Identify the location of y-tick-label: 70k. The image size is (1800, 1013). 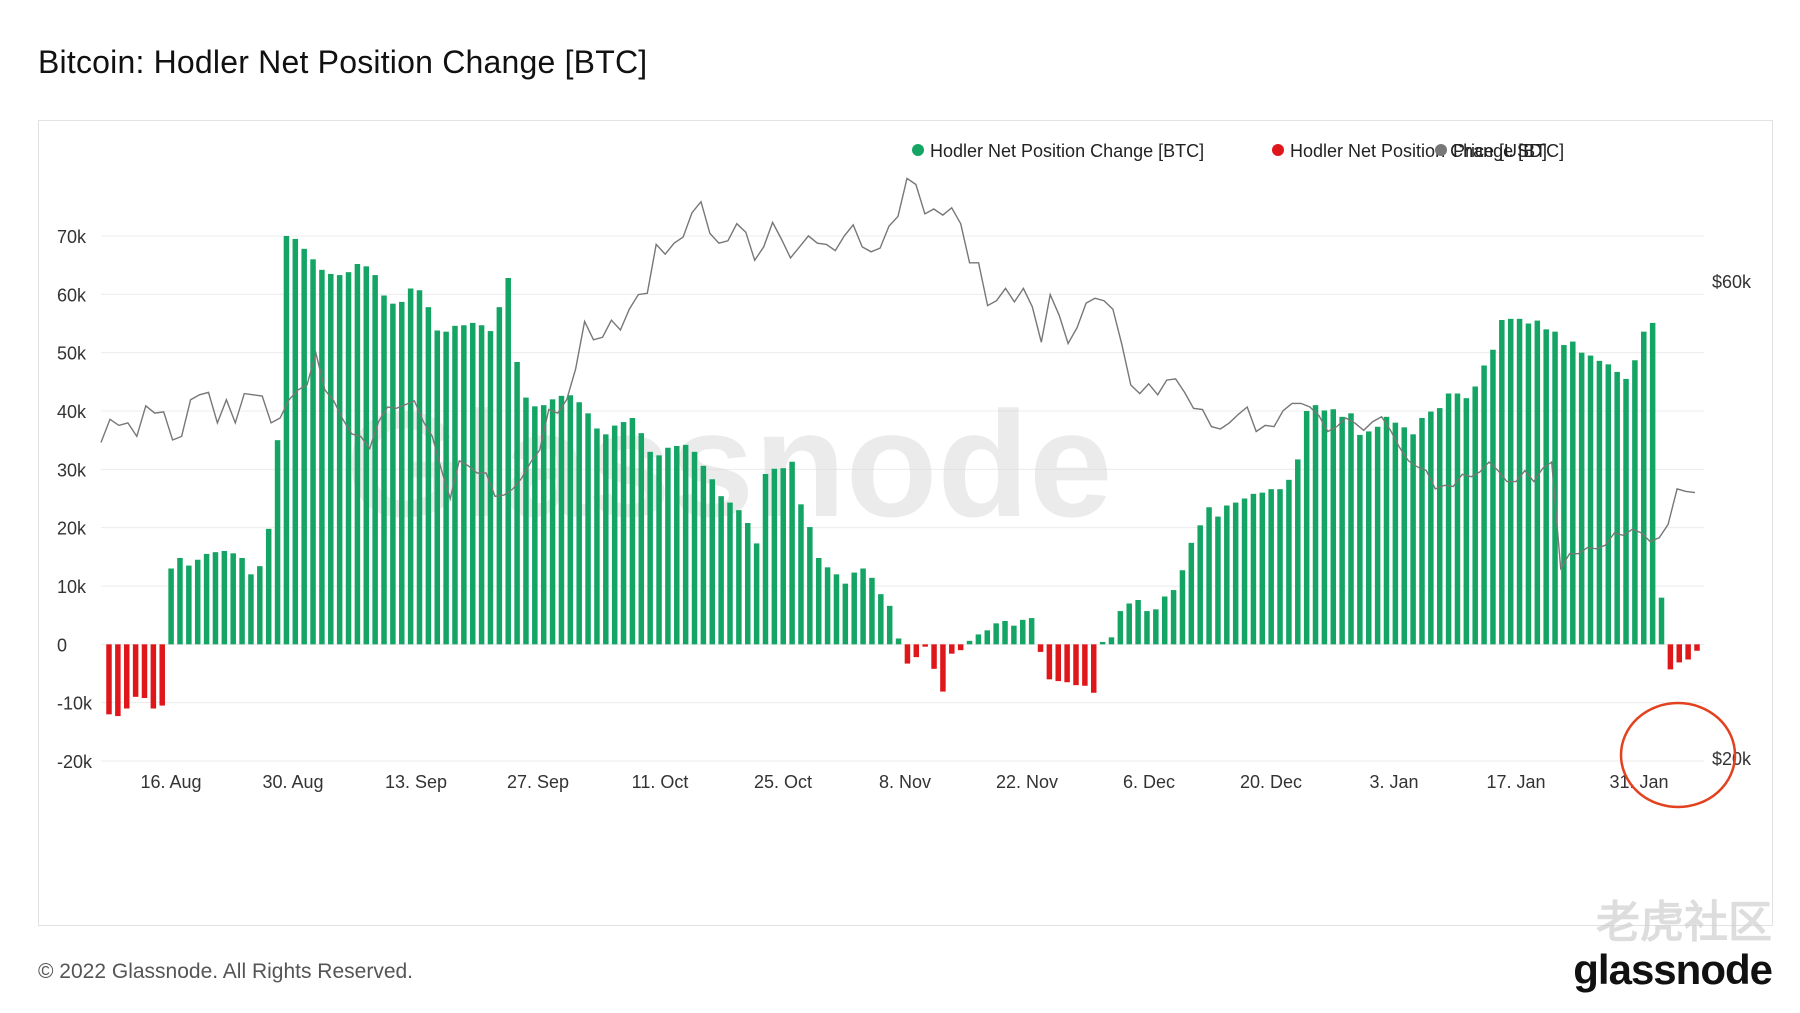
(72, 237).